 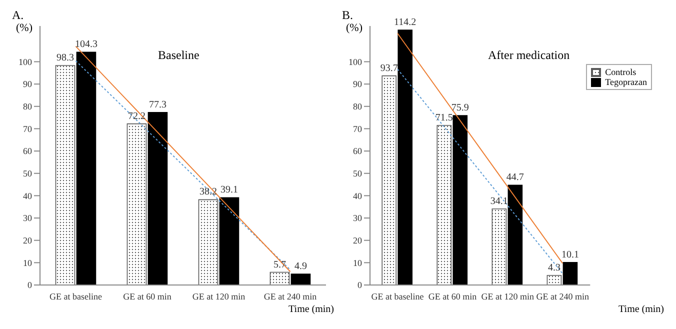 I want to click on chart-title: A., so click(x=18, y=15).